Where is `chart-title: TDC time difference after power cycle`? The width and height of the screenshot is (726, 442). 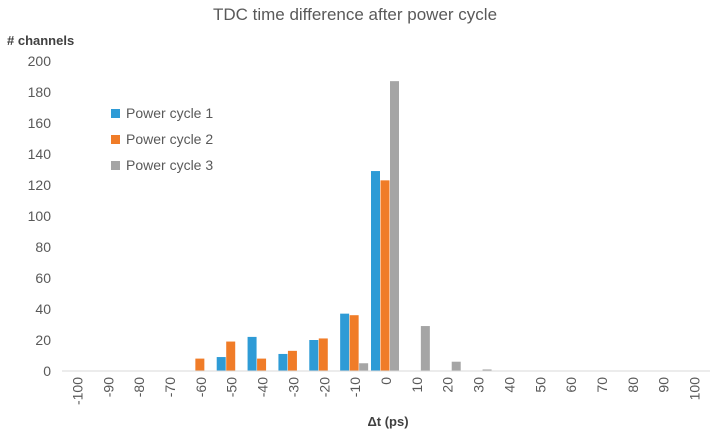
chart-title: TDC time difference after power cycle is located at coordinates (355, 14).